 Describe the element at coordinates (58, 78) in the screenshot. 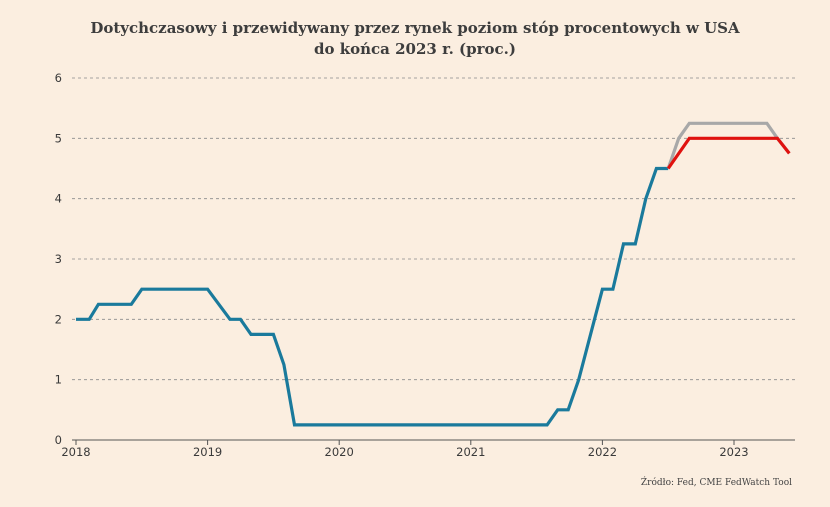

I see `y-tick-label-6: 6` at that location.